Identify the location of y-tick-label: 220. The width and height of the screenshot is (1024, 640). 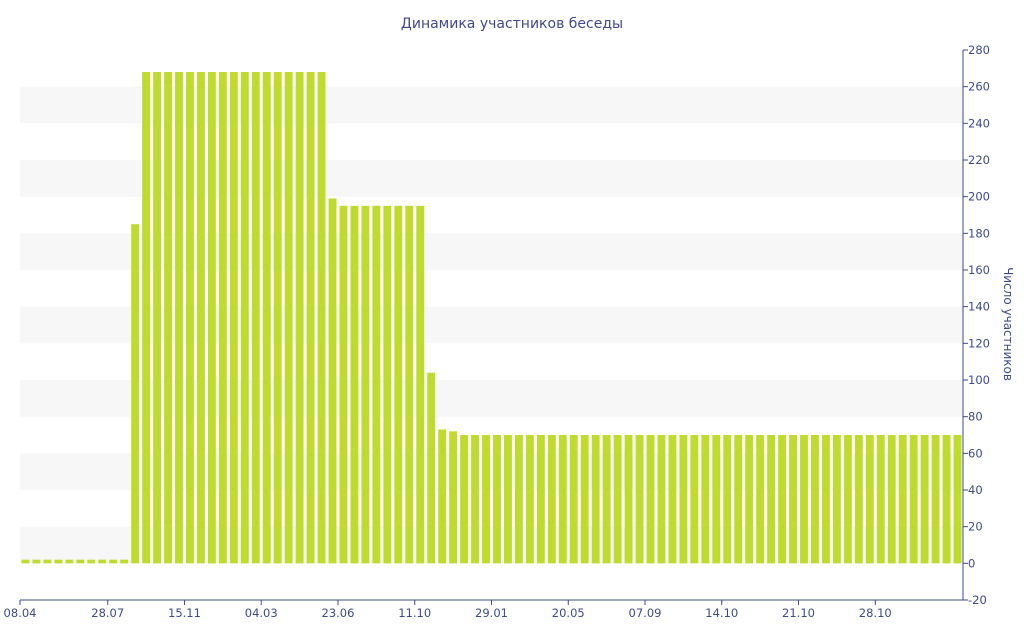
(979, 160).